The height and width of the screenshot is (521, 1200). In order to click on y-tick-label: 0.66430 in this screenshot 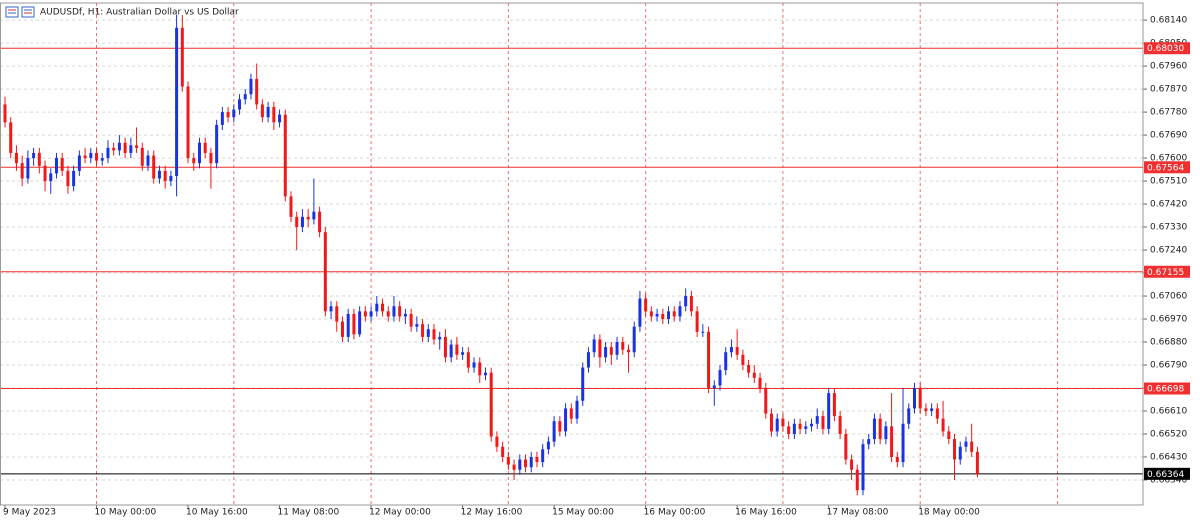, I will do `click(1168, 457)`.